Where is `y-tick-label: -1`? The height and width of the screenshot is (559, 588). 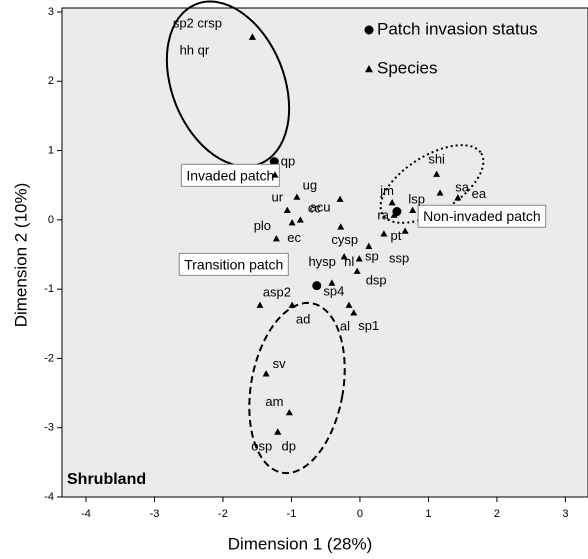
y-tick-label: -1 is located at coordinates (49, 289).